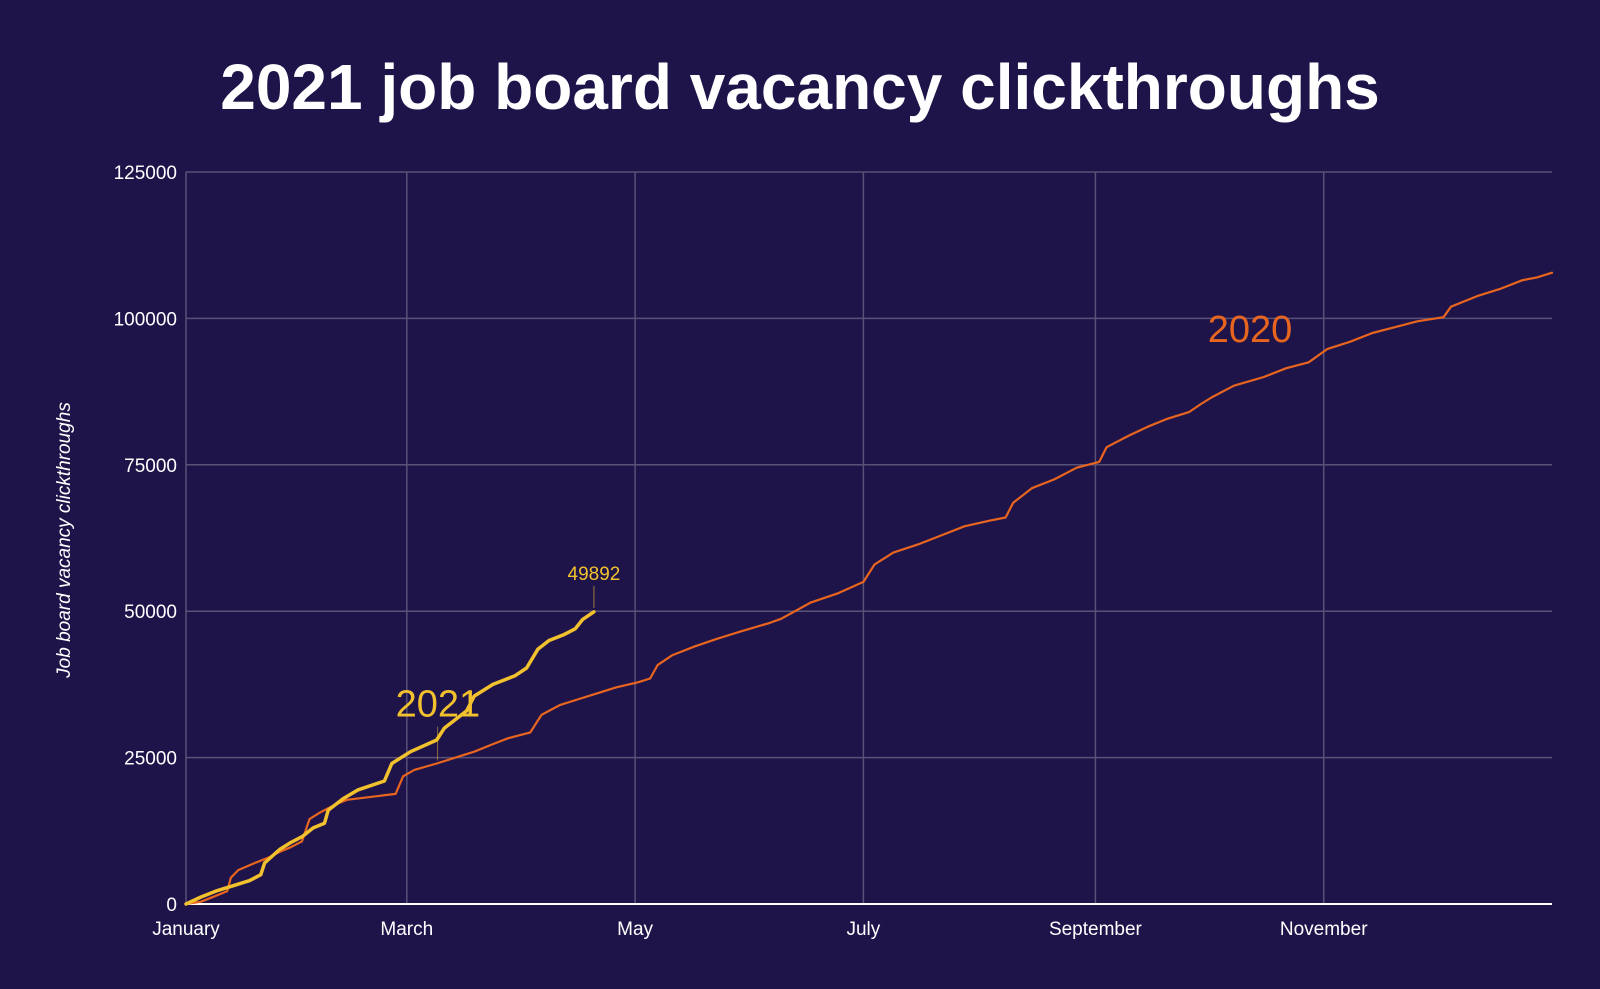 The height and width of the screenshot is (989, 1600). Describe the element at coordinates (1250, 330) in the screenshot. I see `series-label-2020: 2020` at that location.